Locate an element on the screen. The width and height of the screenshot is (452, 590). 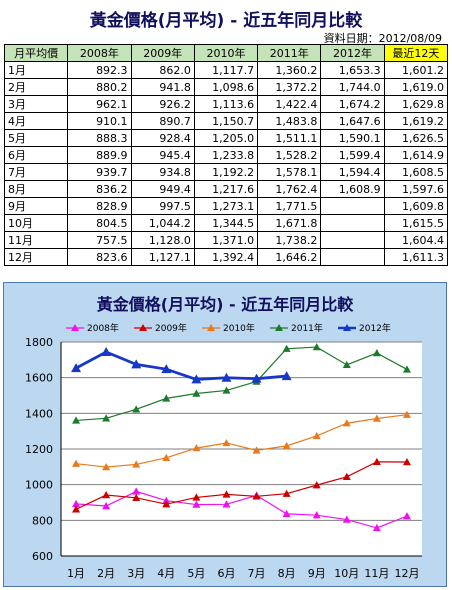
price-cell: 1,608.9 is located at coordinates (352, 189).